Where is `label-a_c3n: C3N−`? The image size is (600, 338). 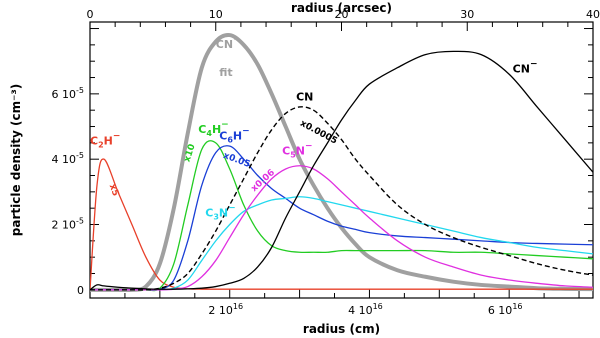
label-a_c3n: C3N− is located at coordinates (220, 212).